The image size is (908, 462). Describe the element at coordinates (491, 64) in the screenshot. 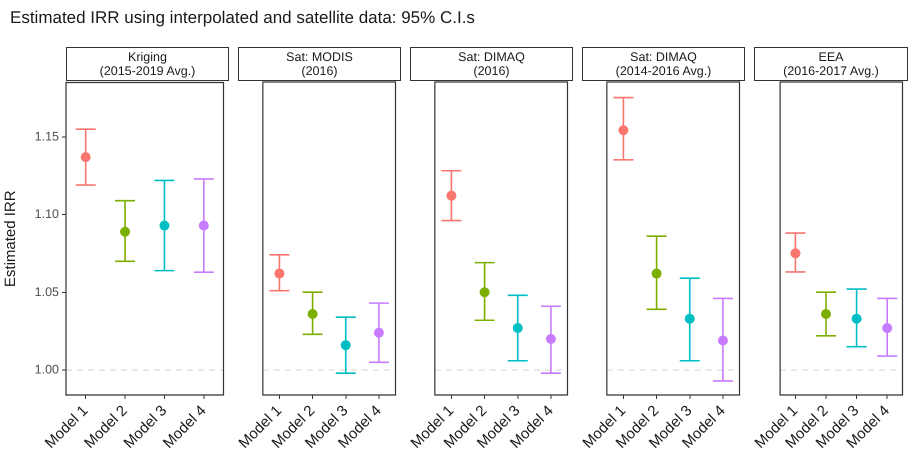

I see `chart-subtitle: Sat: DIMAQ (2016)` at that location.